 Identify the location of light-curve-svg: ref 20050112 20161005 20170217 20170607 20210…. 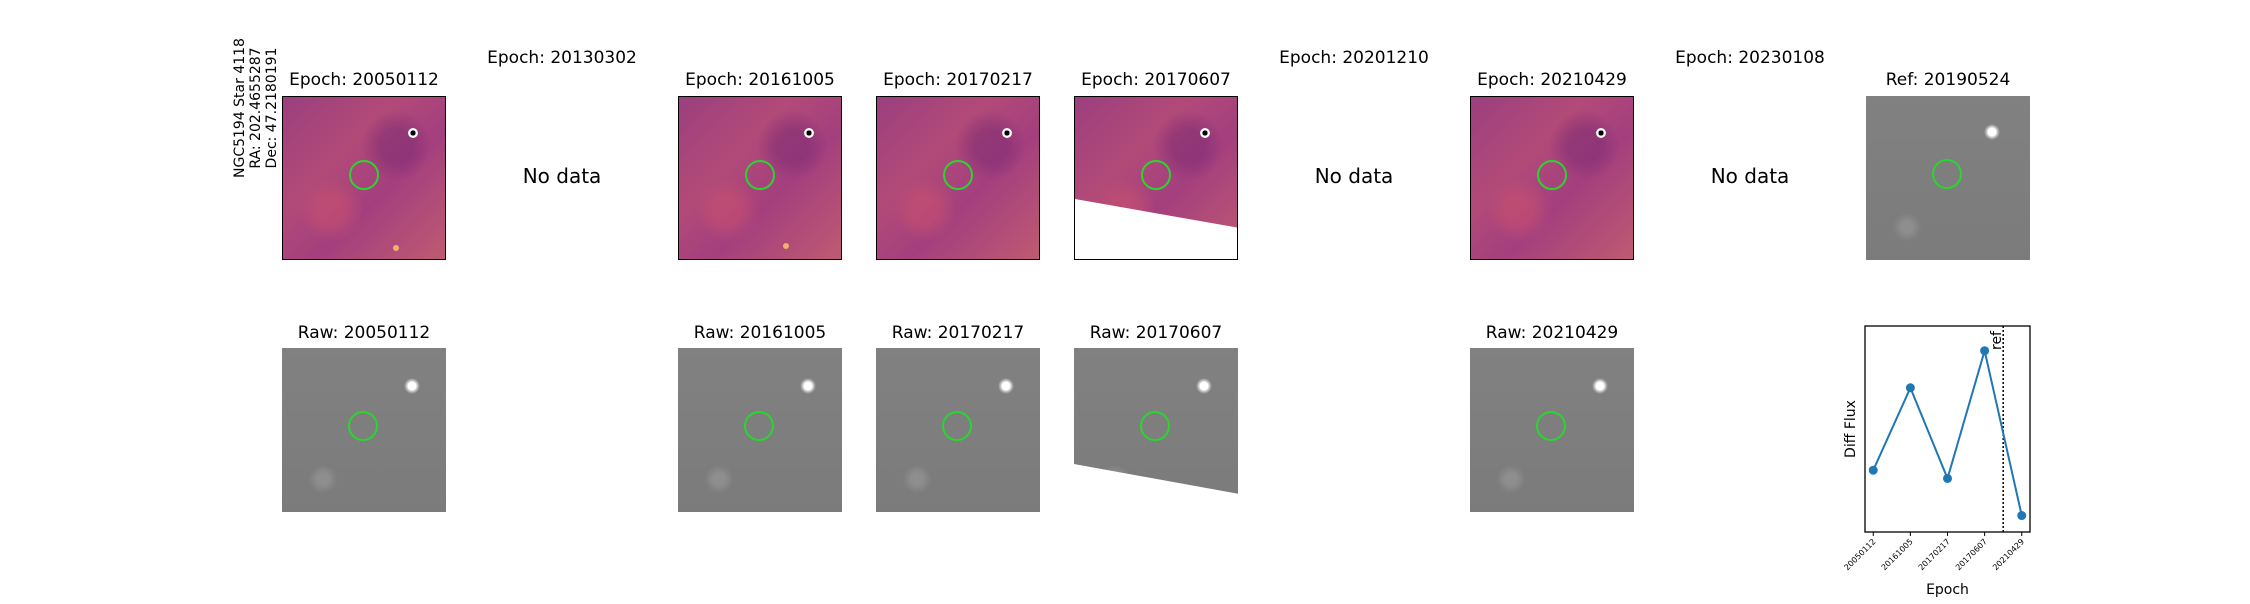
(1937, 461).